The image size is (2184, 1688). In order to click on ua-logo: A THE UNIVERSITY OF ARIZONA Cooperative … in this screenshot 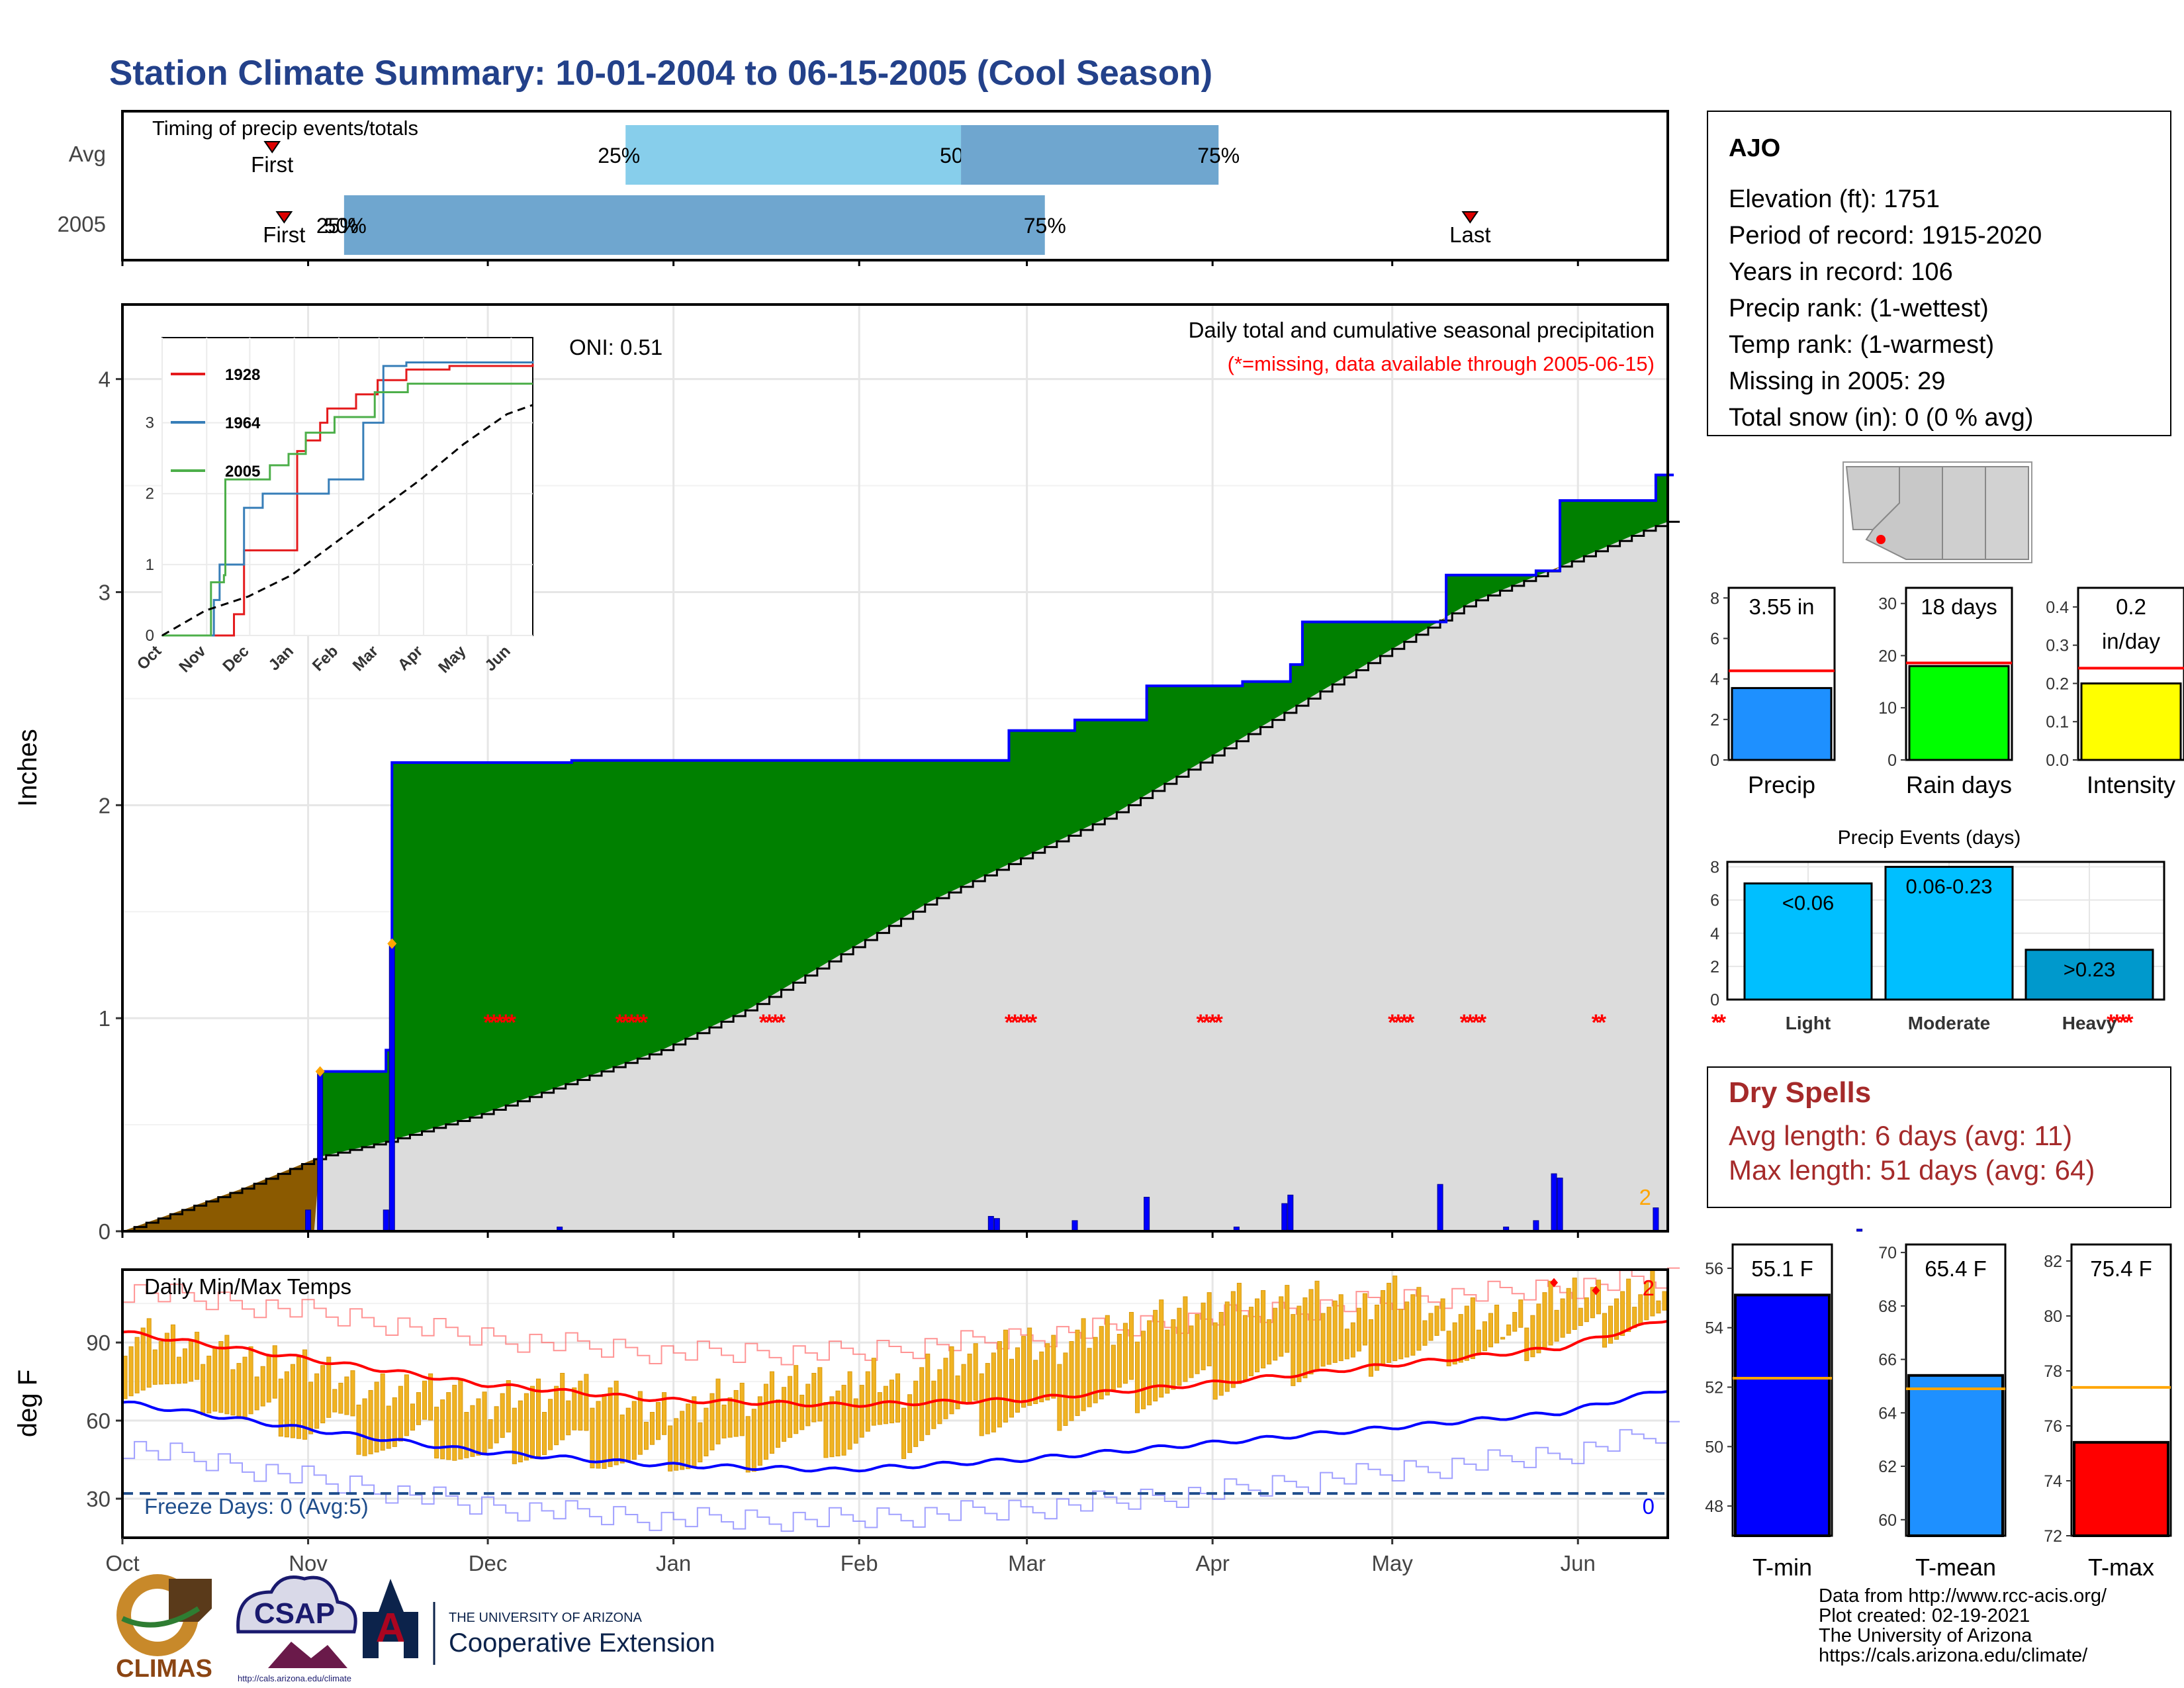, I will do `click(539, 1622)`.